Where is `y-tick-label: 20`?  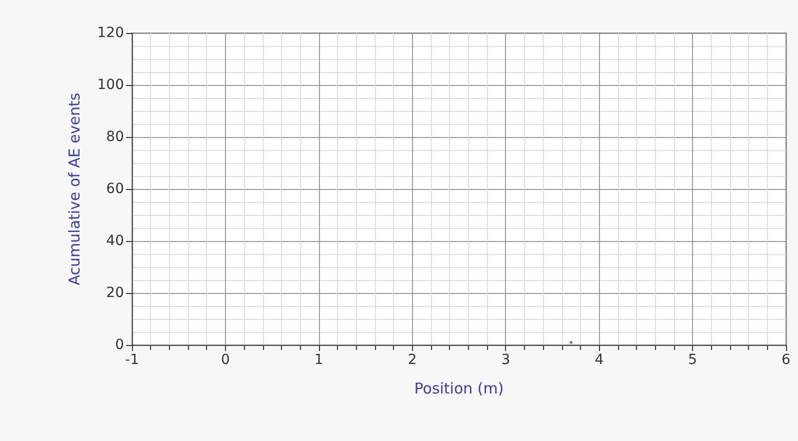 y-tick-label: 20 is located at coordinates (115, 293).